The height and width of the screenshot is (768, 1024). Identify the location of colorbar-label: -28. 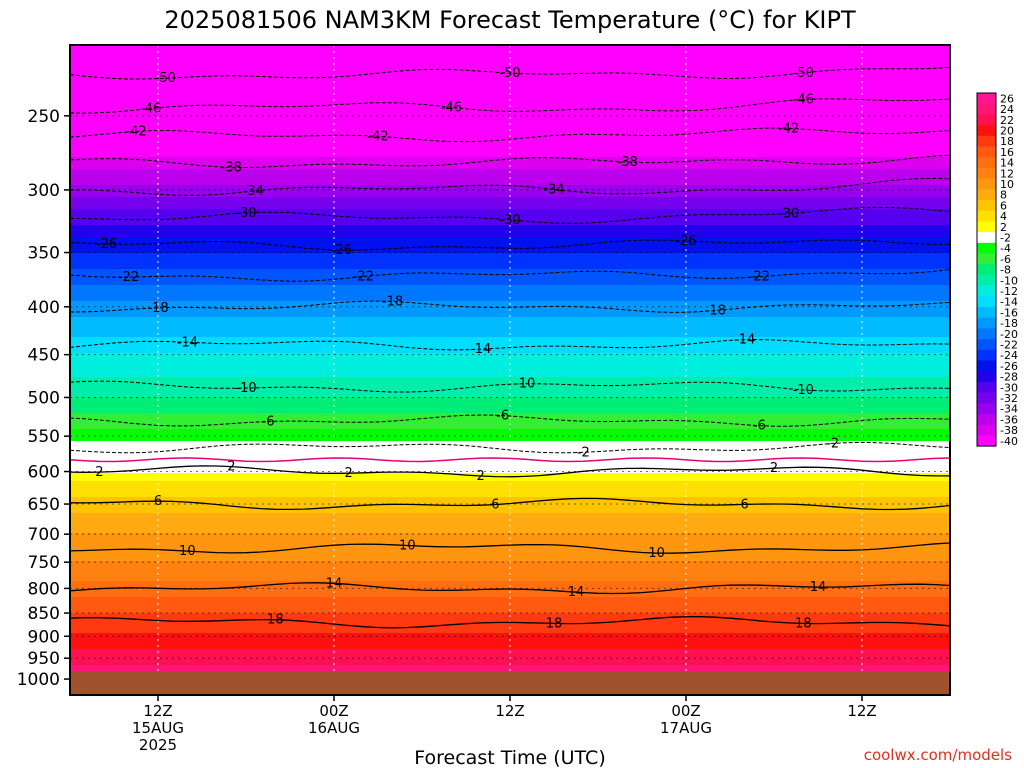
(1009, 377).